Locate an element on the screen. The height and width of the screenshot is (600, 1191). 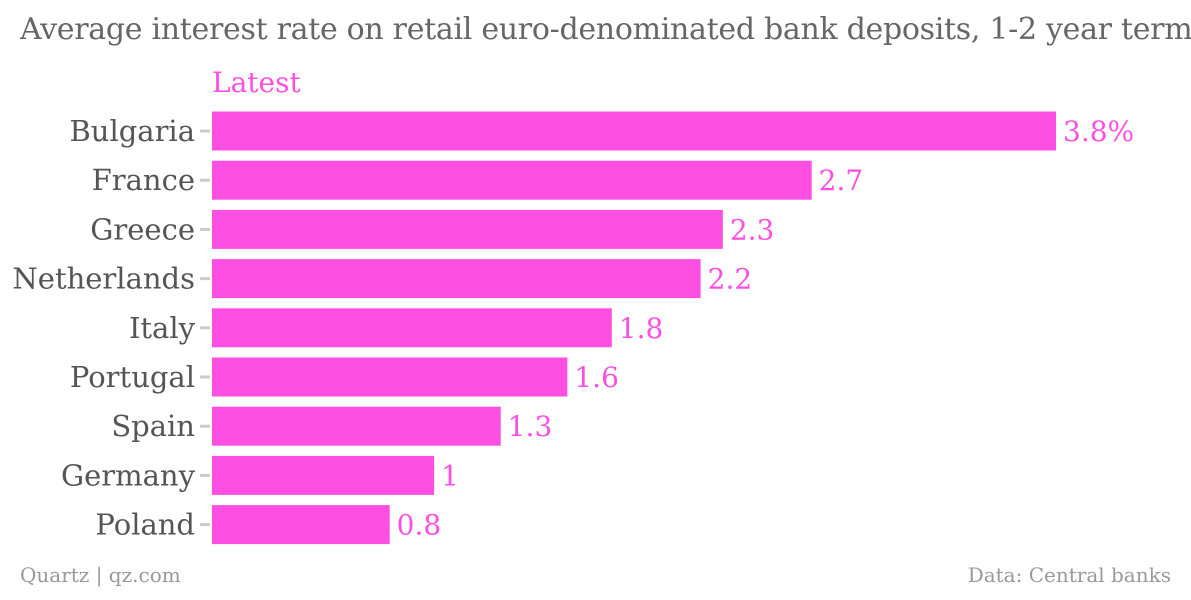
category-label: Netherlands is located at coordinates (103, 279).